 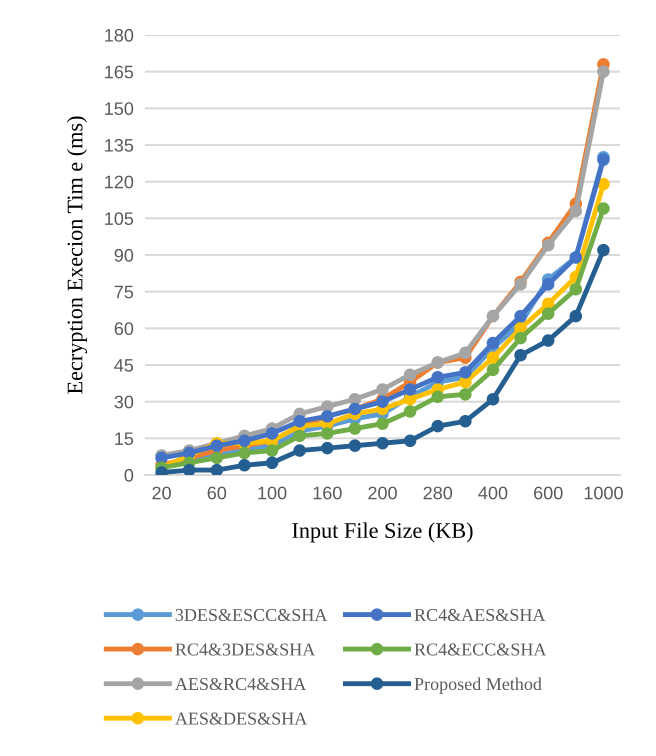 I want to click on y-tick-label: 75, so click(x=124, y=292).